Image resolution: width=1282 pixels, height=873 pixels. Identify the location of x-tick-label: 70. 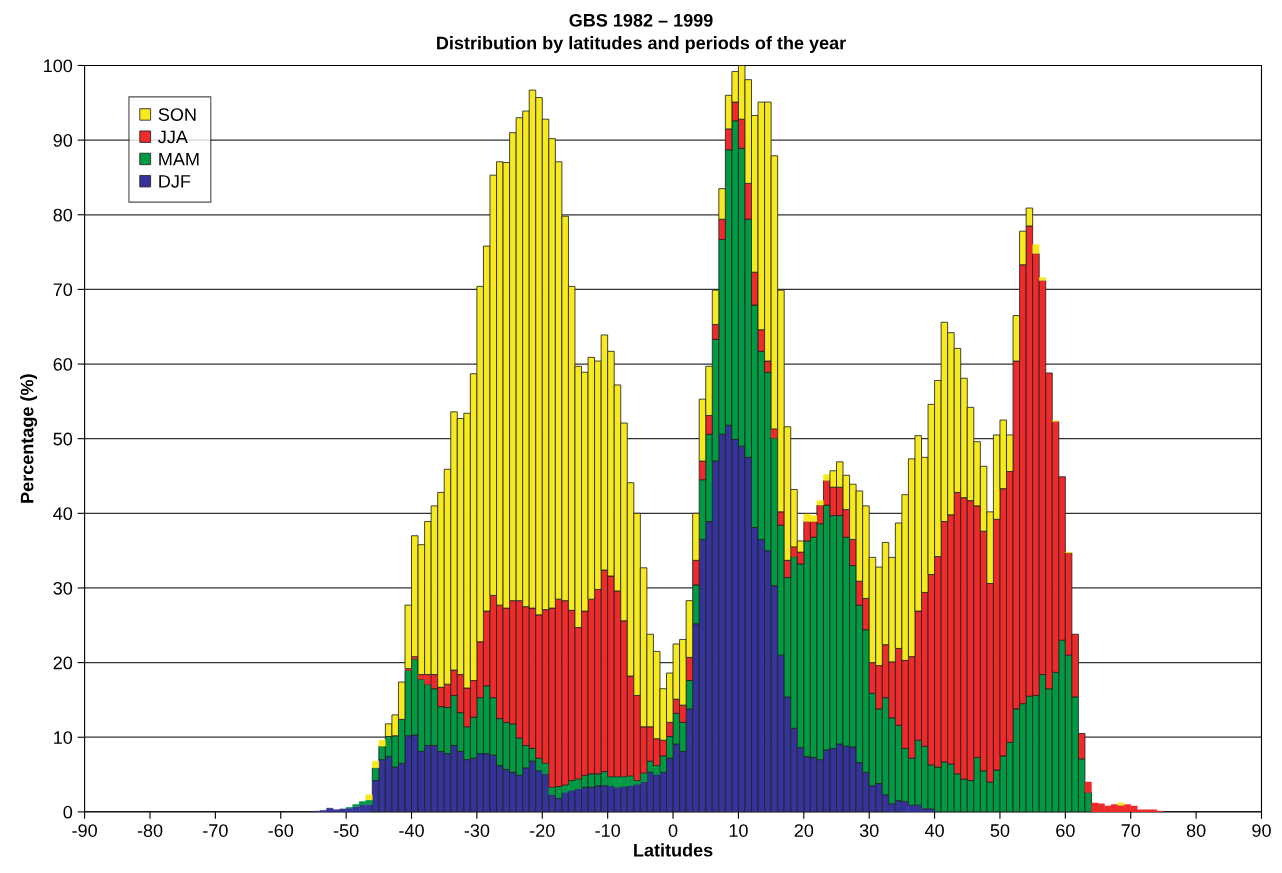
(1131, 830).